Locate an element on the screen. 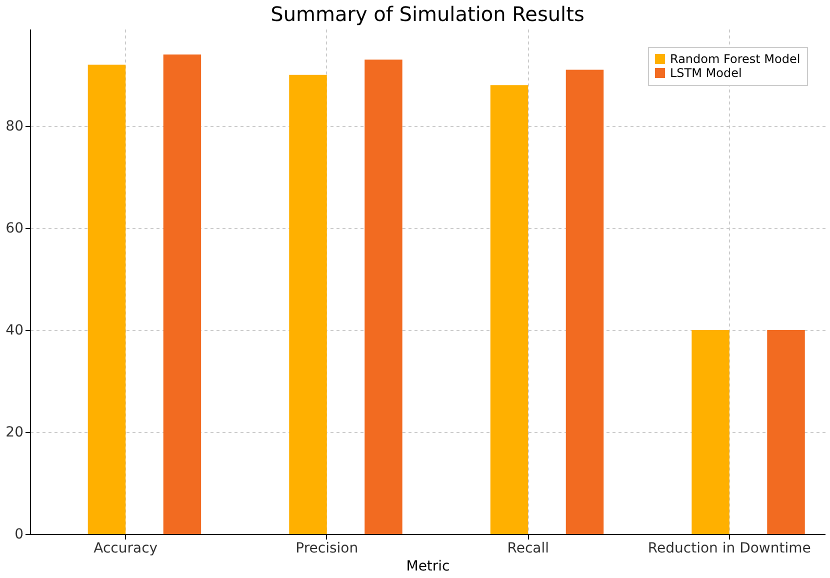 This screenshot has width=830, height=578. y-tick-label: 80 is located at coordinates (15, 126).